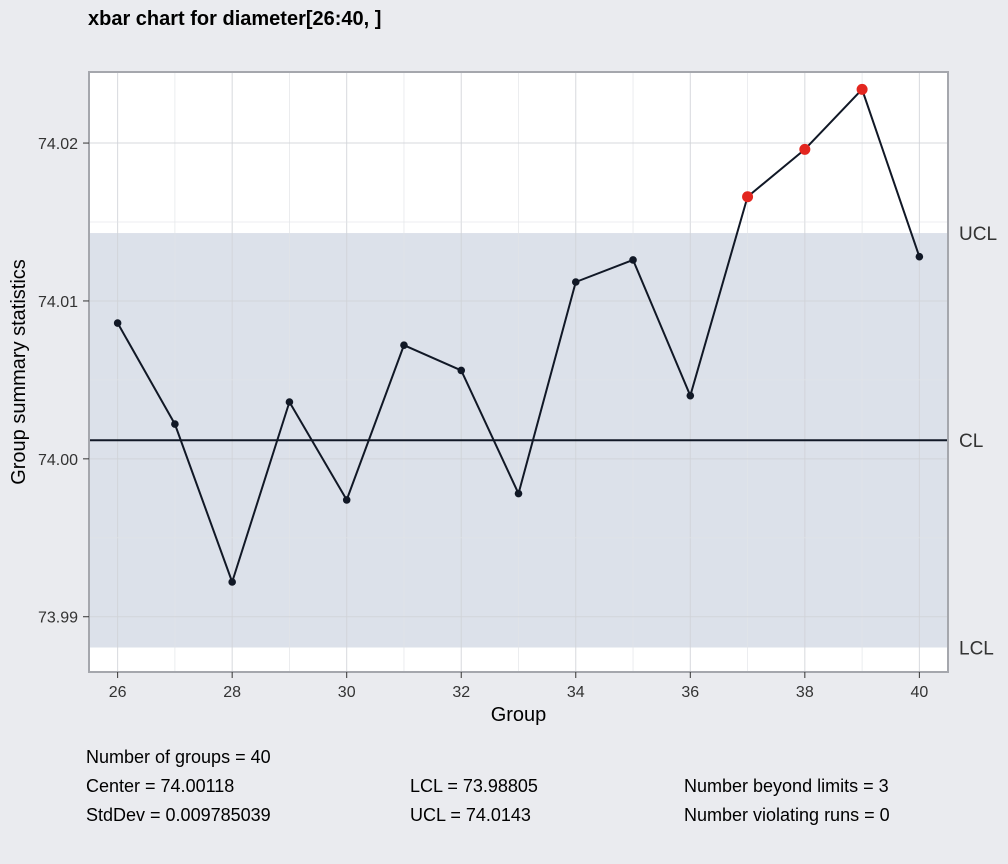 Image resolution: width=1008 pixels, height=864 pixels. Describe the element at coordinates (232, 692) in the screenshot. I see `x-tick-label: 28` at that location.